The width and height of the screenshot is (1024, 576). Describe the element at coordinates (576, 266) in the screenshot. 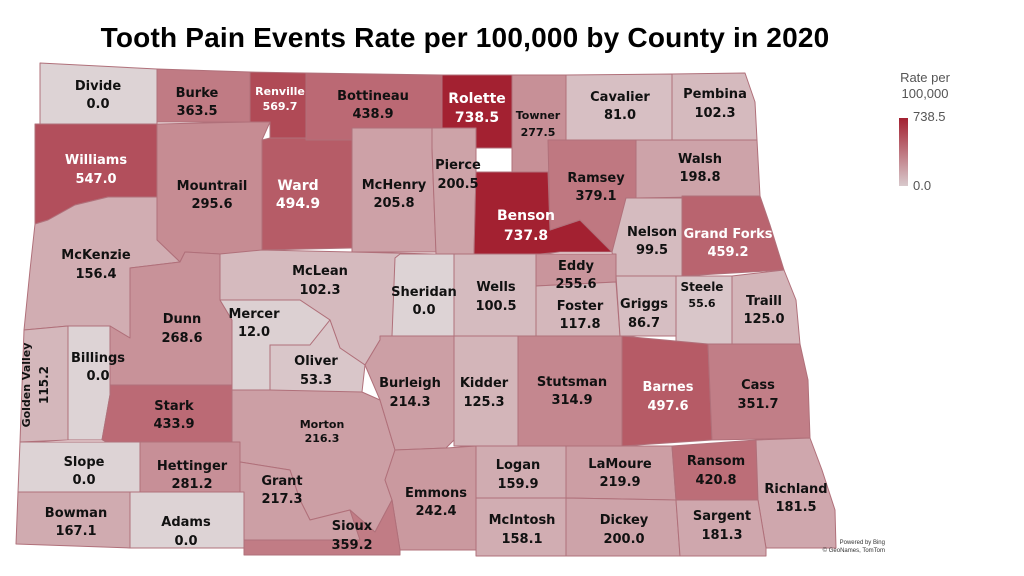

I see `county-name-eddy: Eddy` at that location.